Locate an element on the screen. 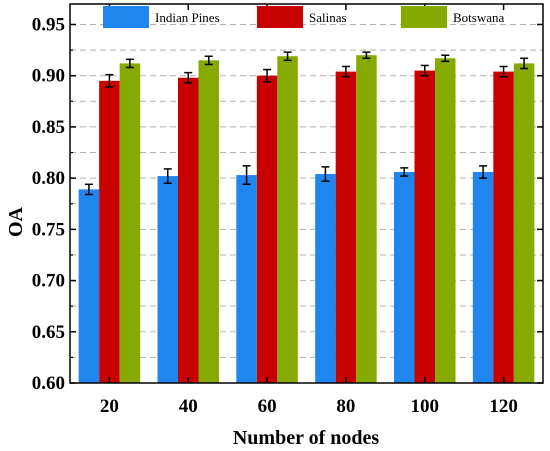  x-tick-label: 100 is located at coordinates (425, 406).